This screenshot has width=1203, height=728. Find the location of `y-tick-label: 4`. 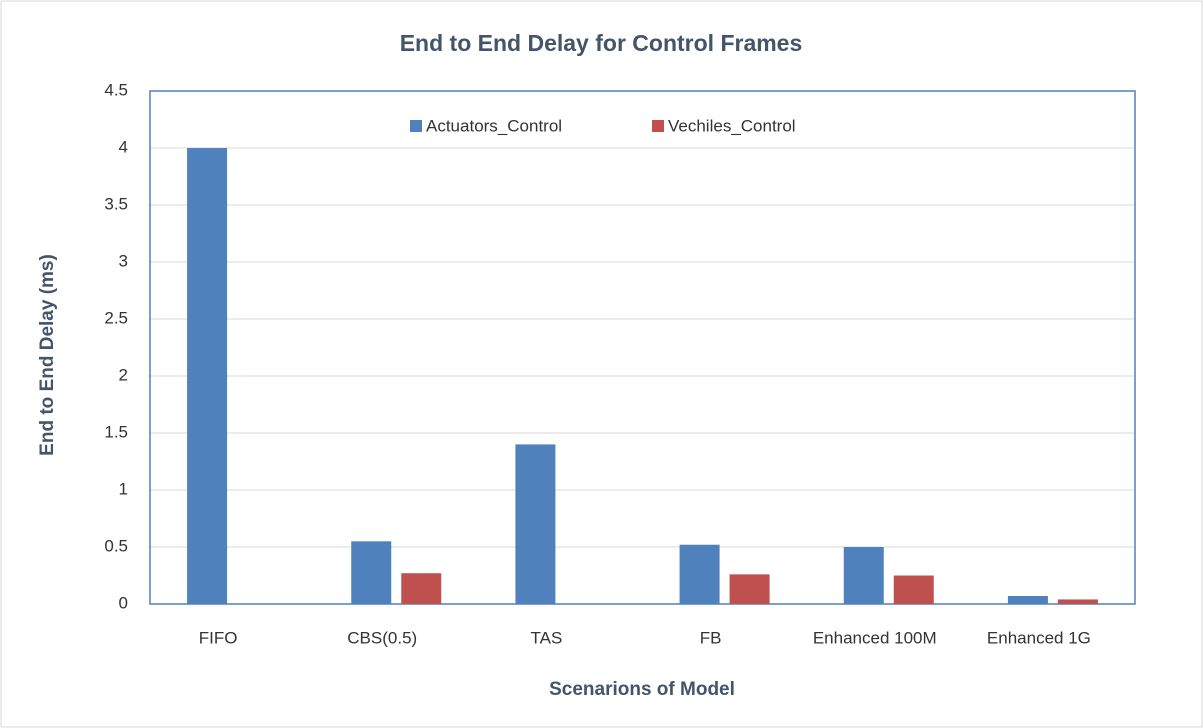

y-tick-label: 4 is located at coordinates (123, 146).